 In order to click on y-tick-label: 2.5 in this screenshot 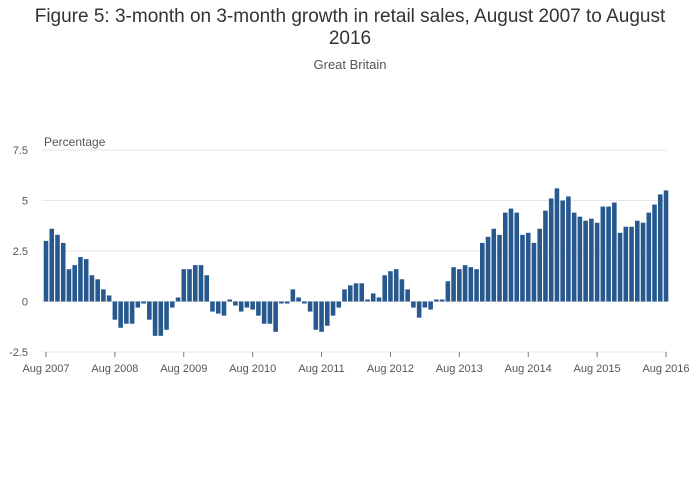, I will do `click(20, 252)`.